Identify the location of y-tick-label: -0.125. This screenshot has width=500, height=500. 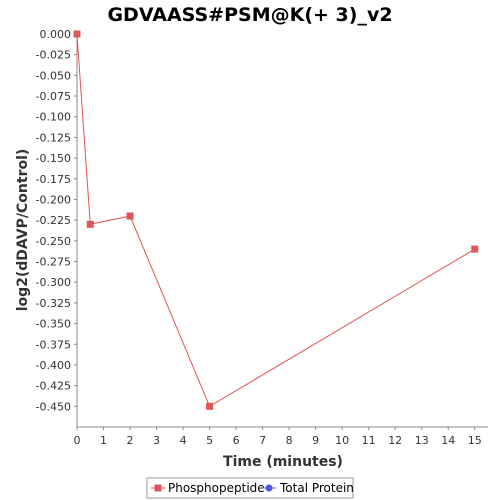
(53, 137).